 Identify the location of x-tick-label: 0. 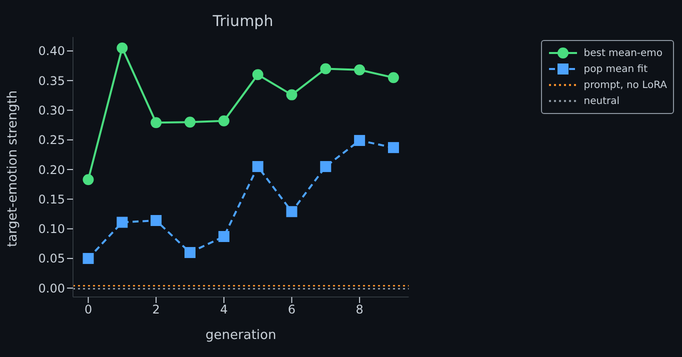
(88, 309).